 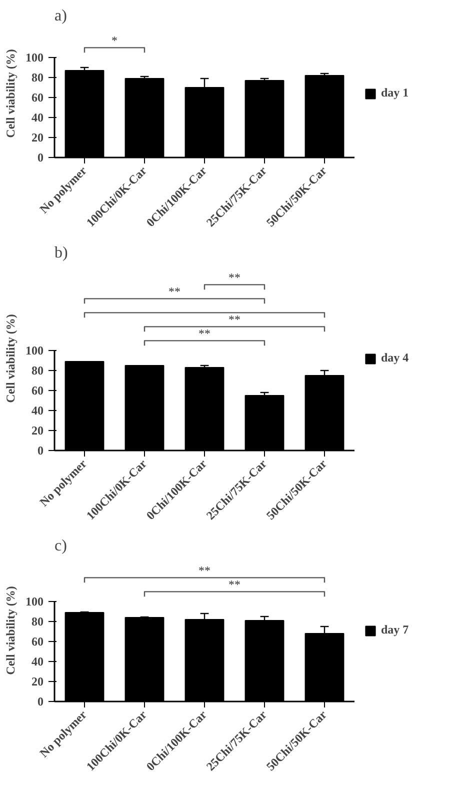 What do you see at coordinates (395, 630) in the screenshot?
I see `legend-label: day 7` at bounding box center [395, 630].